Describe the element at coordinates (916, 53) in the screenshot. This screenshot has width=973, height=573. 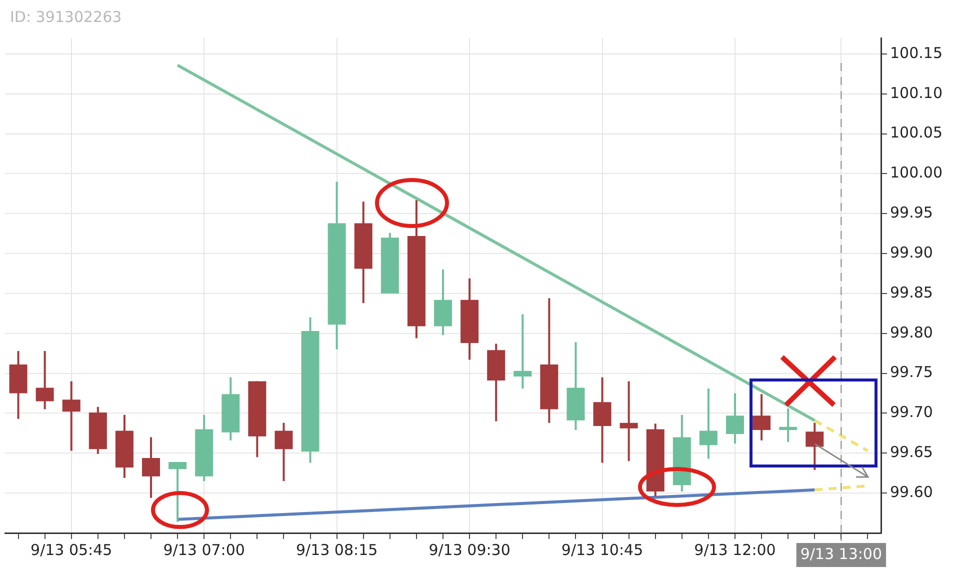
I see `y-tick-label: 100.15` at that location.